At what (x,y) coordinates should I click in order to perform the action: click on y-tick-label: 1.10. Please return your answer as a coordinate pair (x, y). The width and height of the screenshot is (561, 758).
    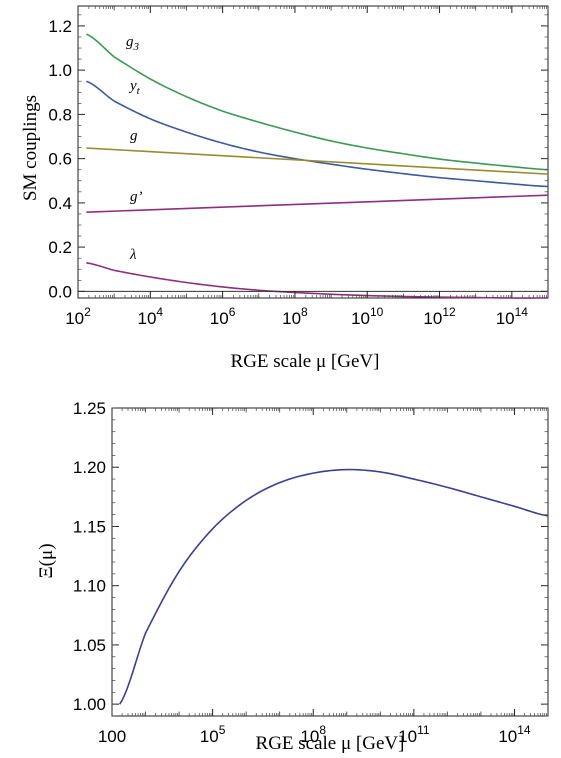
    Looking at the image, I should click on (89, 586).